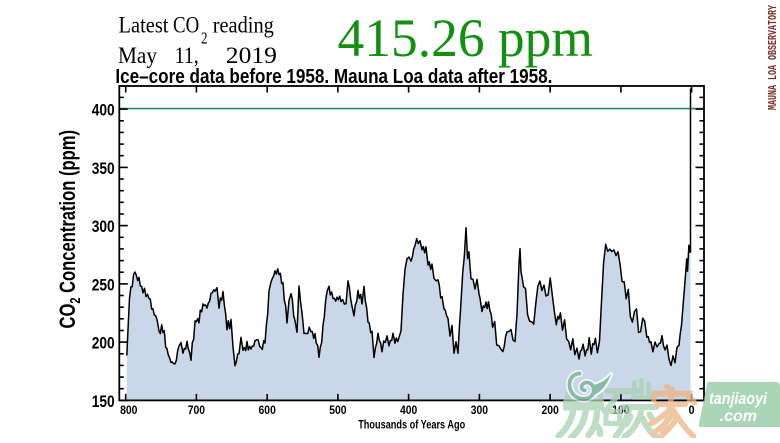 The image size is (780, 443). I want to click on svg-text: May, so click(137, 56).